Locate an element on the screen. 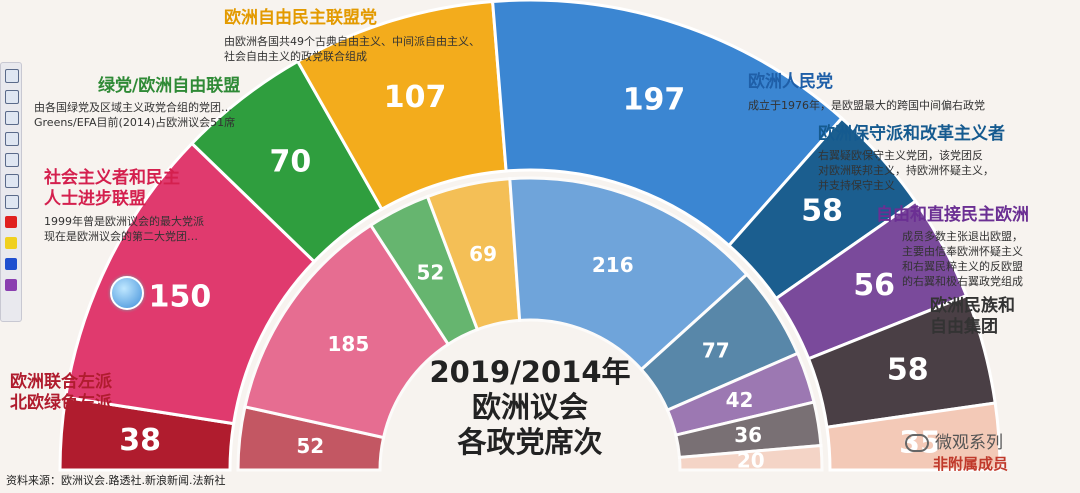 This screenshot has height=493, width=1080. non-attached-label: 非附属成员 is located at coordinates (971, 464).